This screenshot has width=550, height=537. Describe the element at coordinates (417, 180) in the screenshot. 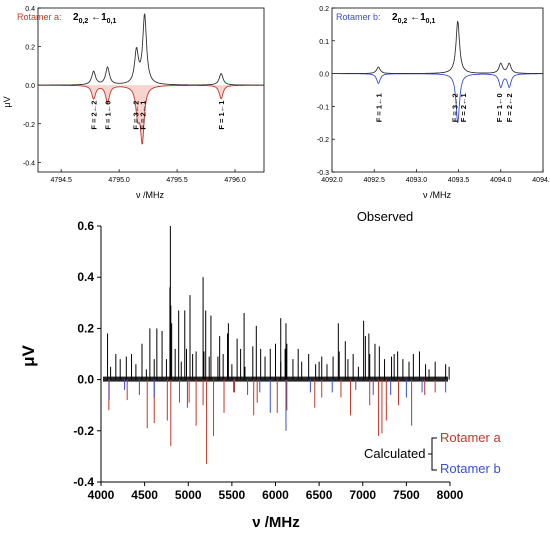

I see `inset-xtick-label: 4093.0` at that location.